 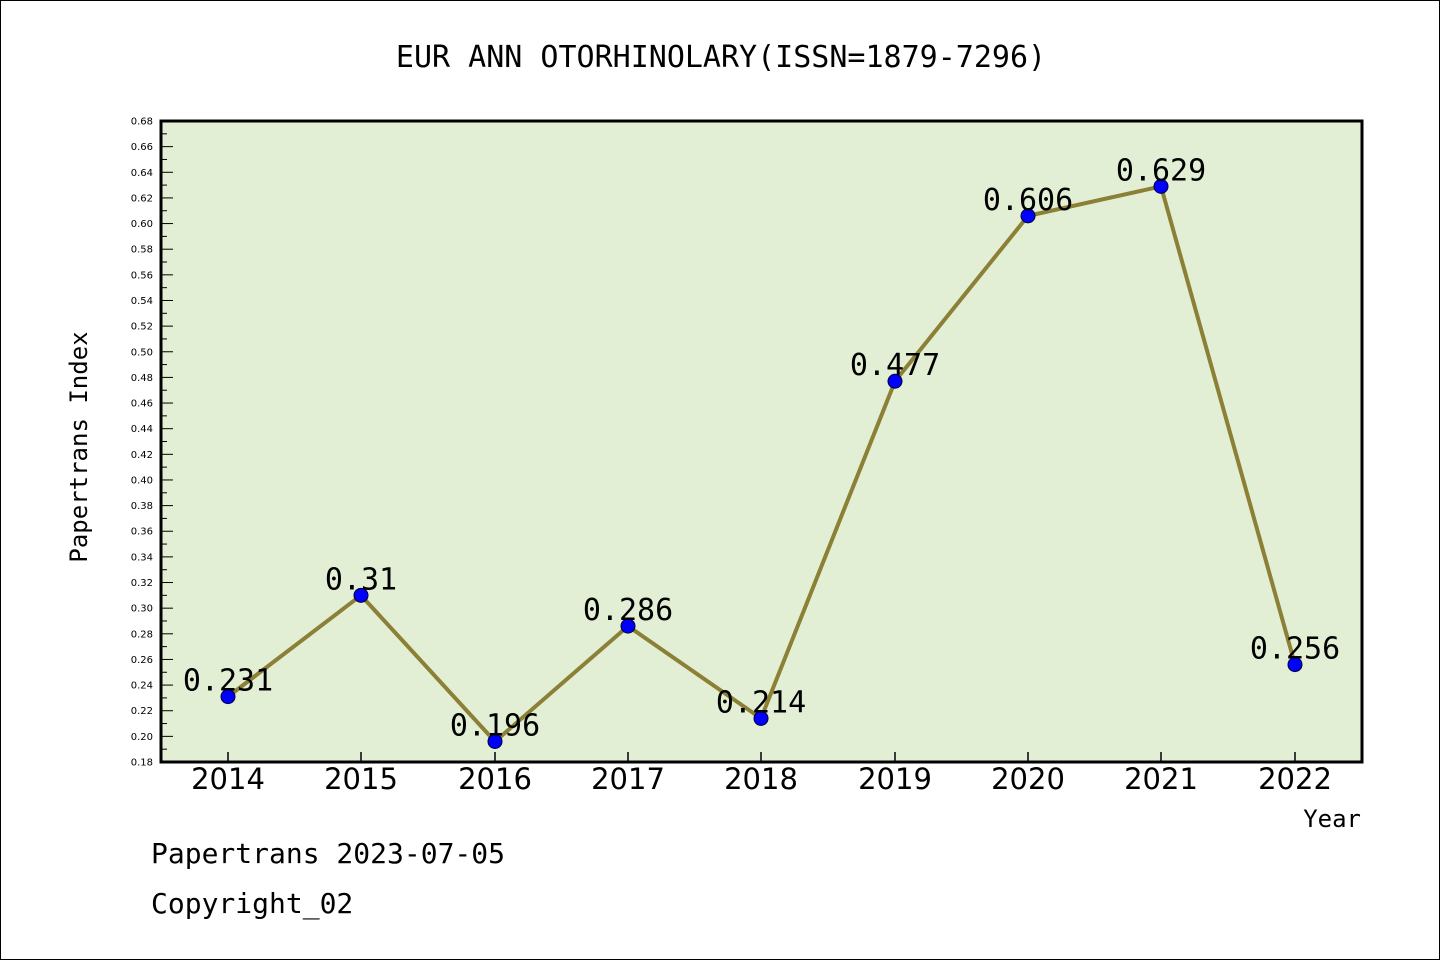 What do you see at coordinates (142, 763) in the screenshot?
I see `y-tick-label: 0.18` at bounding box center [142, 763].